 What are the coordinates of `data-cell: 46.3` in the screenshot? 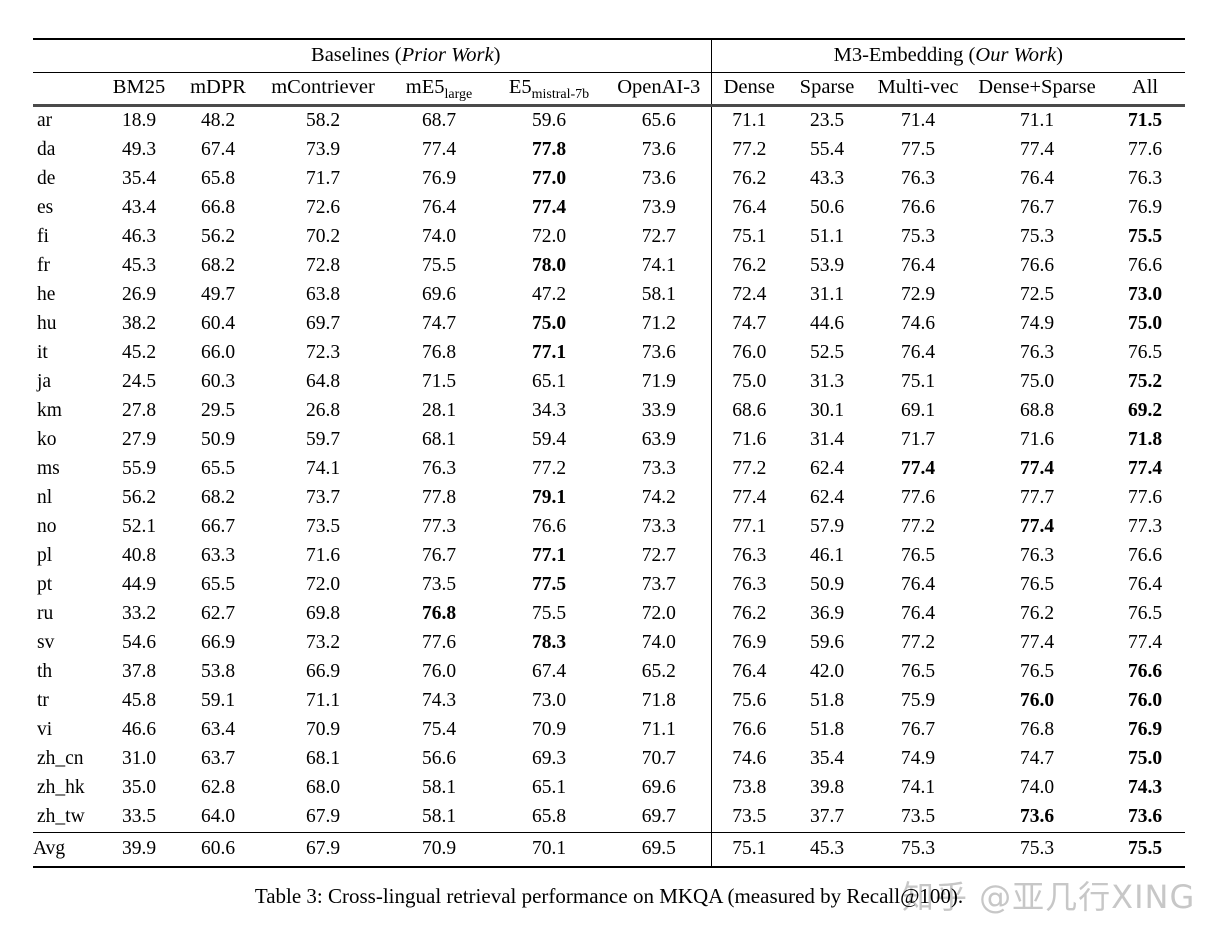 It's located at (139, 236).